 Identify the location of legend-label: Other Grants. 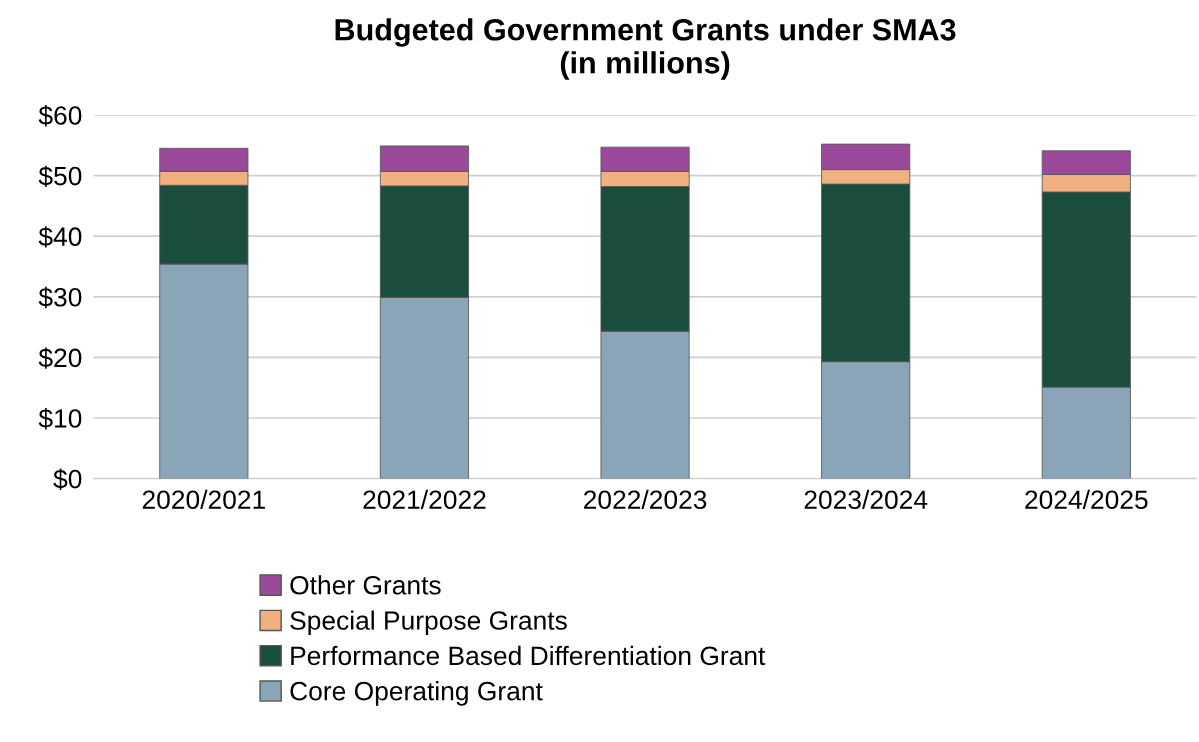
(365, 585).